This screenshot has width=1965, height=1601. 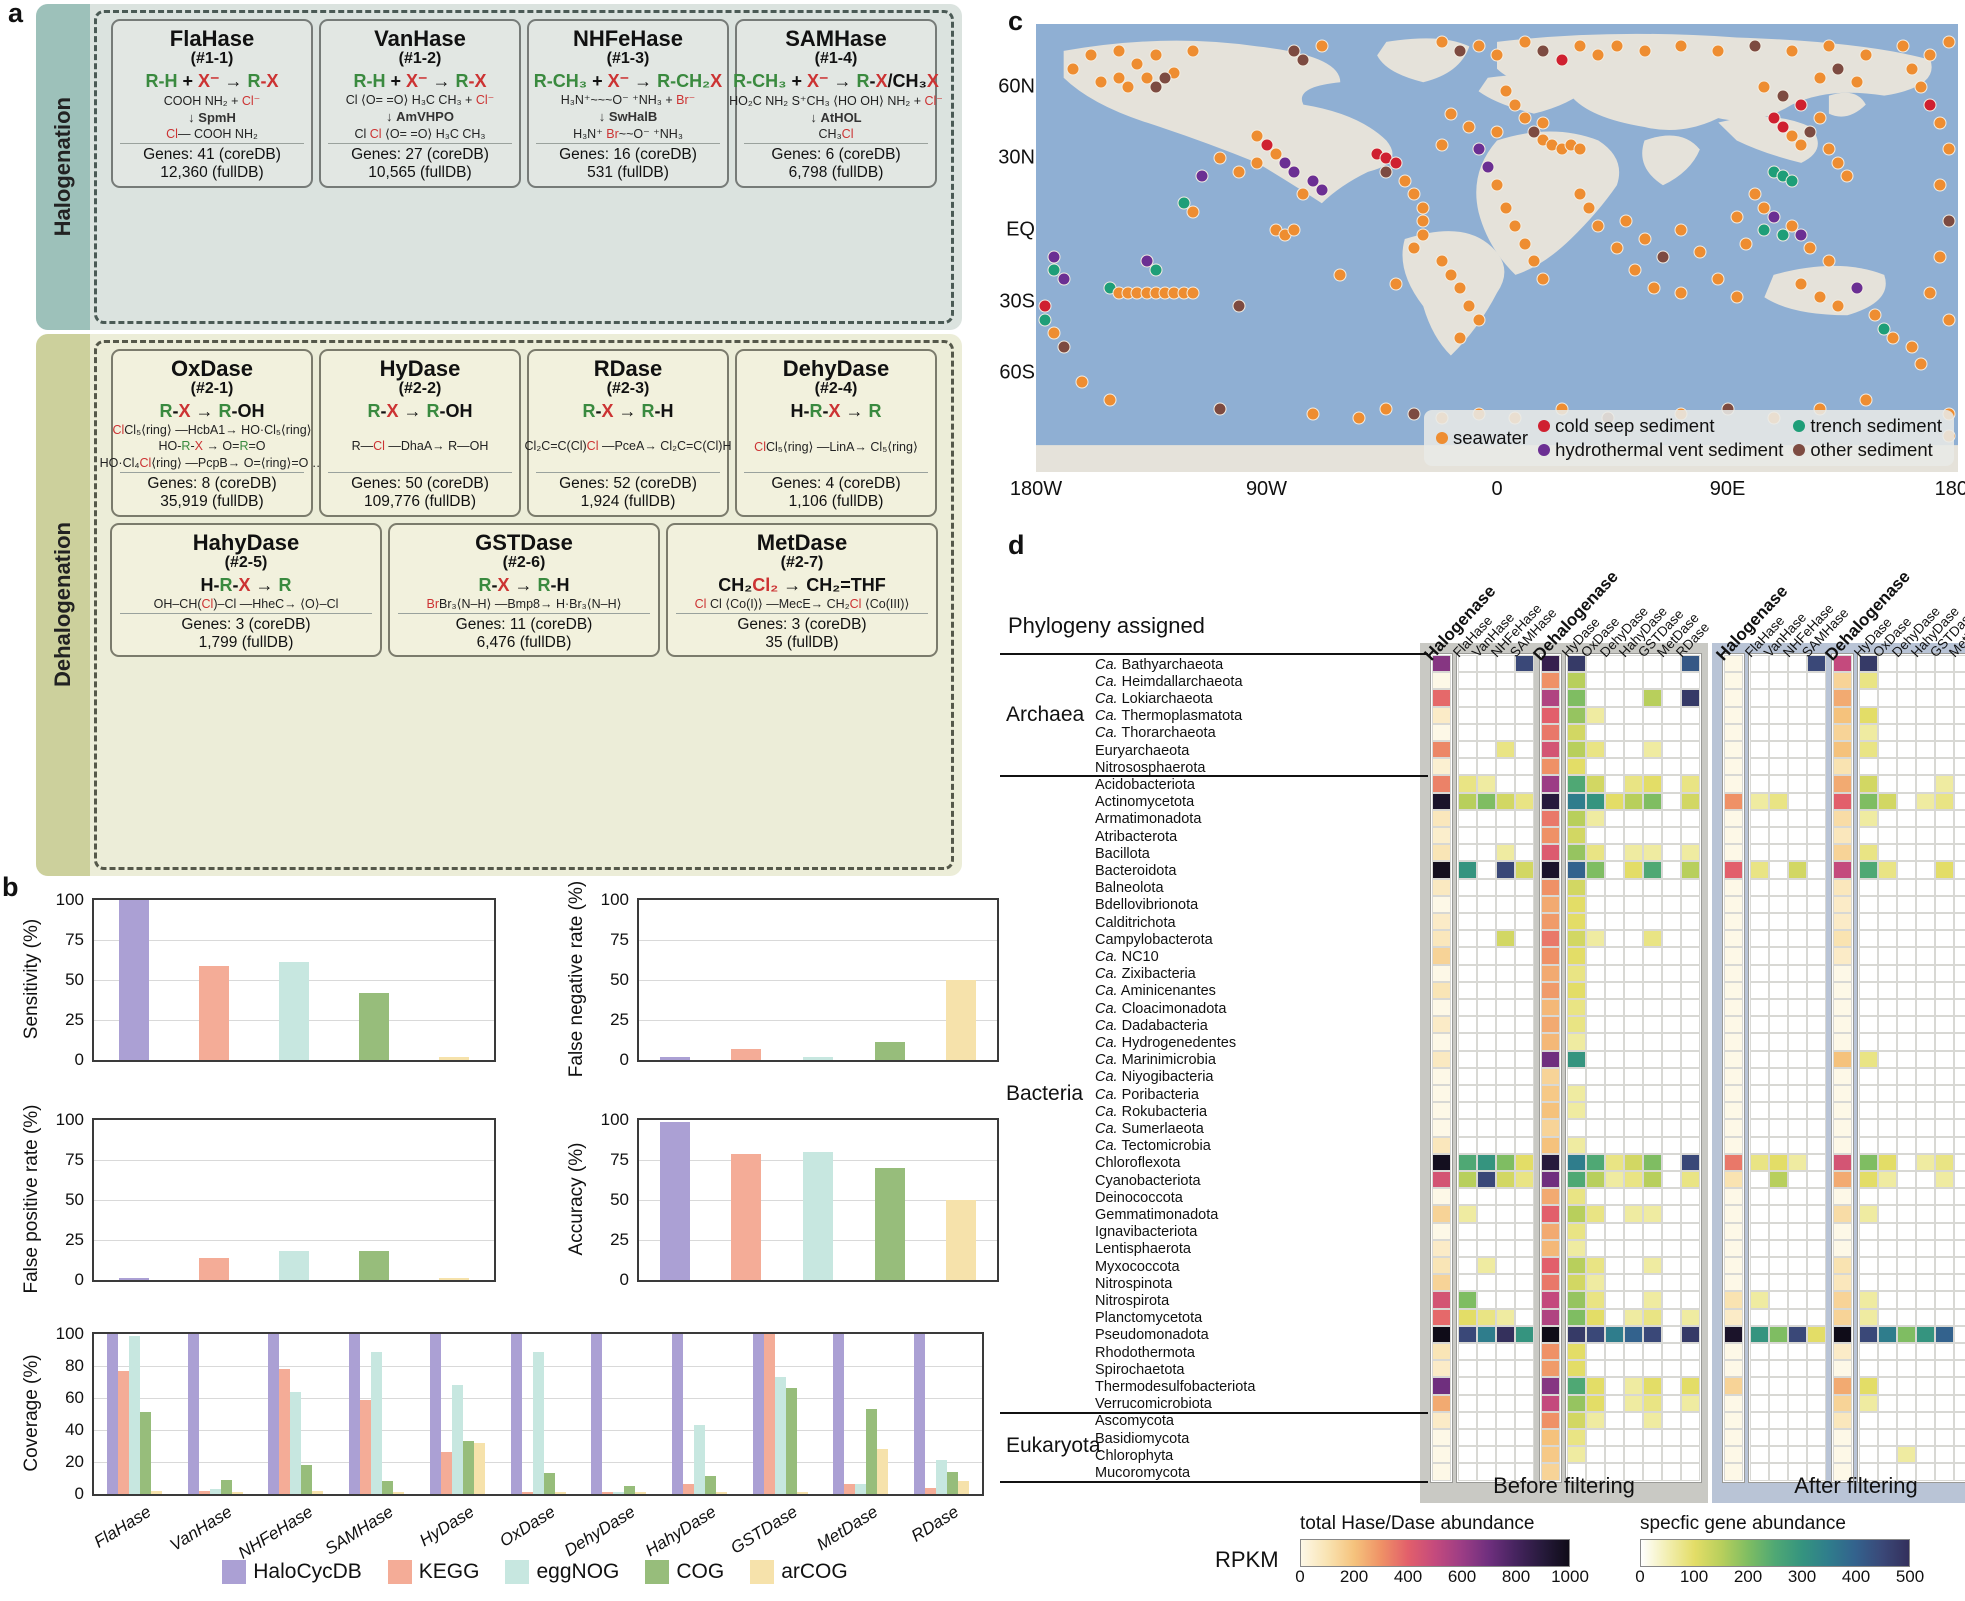 What do you see at coordinates (420, 134) in the screenshot?
I see `scheme-line: Cl Cl ⟨O= =O⟩ H₃C CH₃` at bounding box center [420, 134].